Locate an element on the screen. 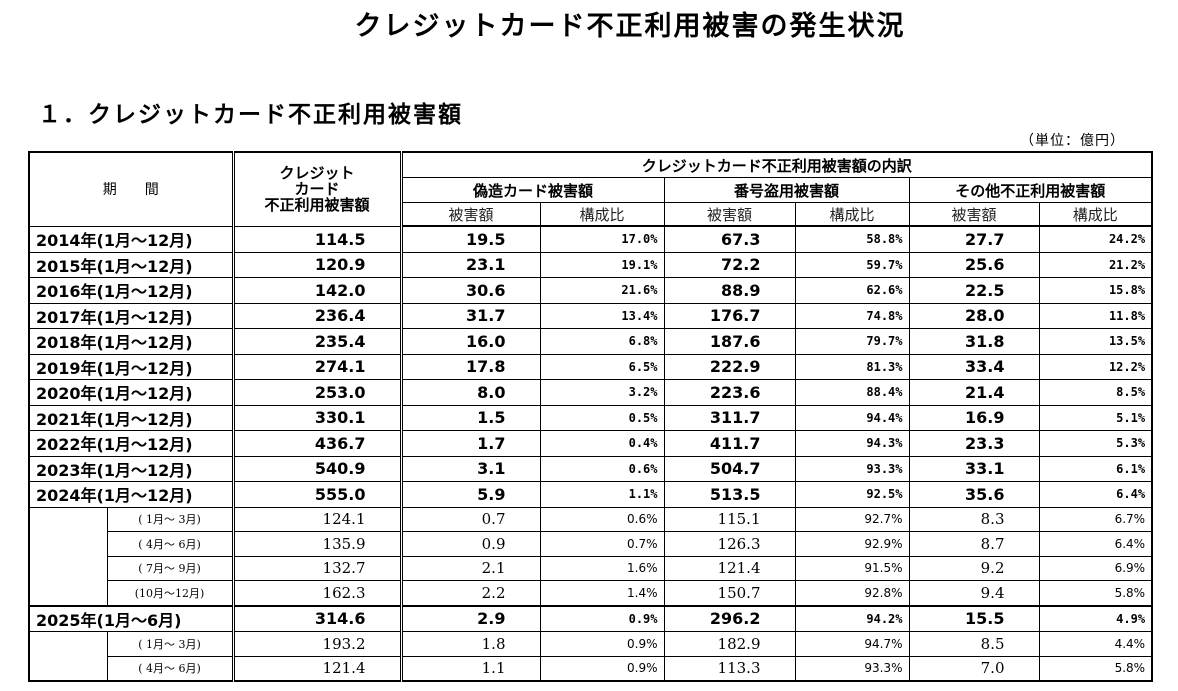 This screenshot has width=1178, height=691. theft-amount-cell: 115.1 is located at coordinates (729, 519).